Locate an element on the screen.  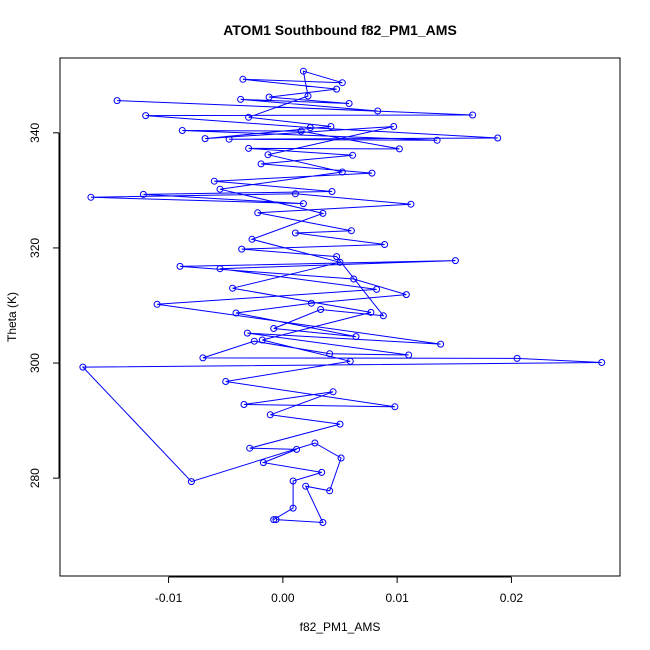
y-axis-label: Theta (K) is located at coordinates (12, 317).